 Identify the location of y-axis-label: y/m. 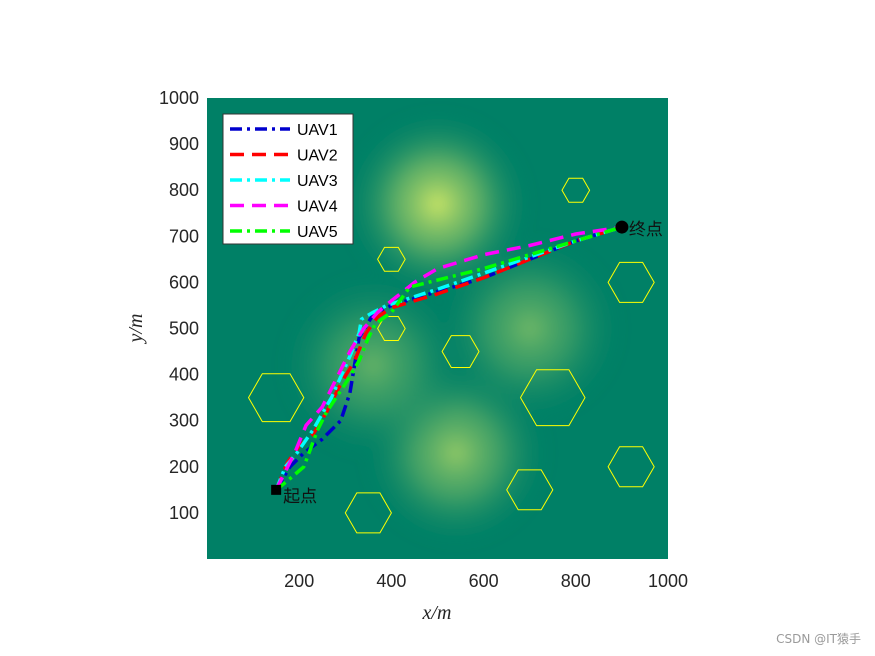
(136, 329).